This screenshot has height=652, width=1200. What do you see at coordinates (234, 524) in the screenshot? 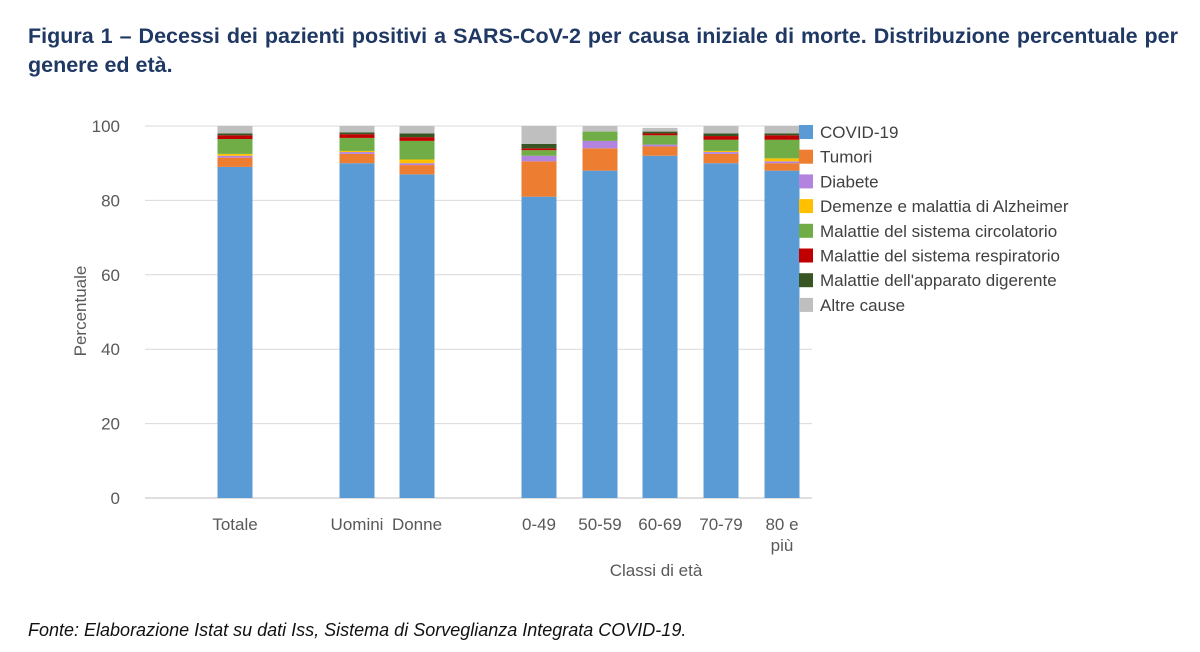
I see `x-tick-label: Totale` at bounding box center [234, 524].